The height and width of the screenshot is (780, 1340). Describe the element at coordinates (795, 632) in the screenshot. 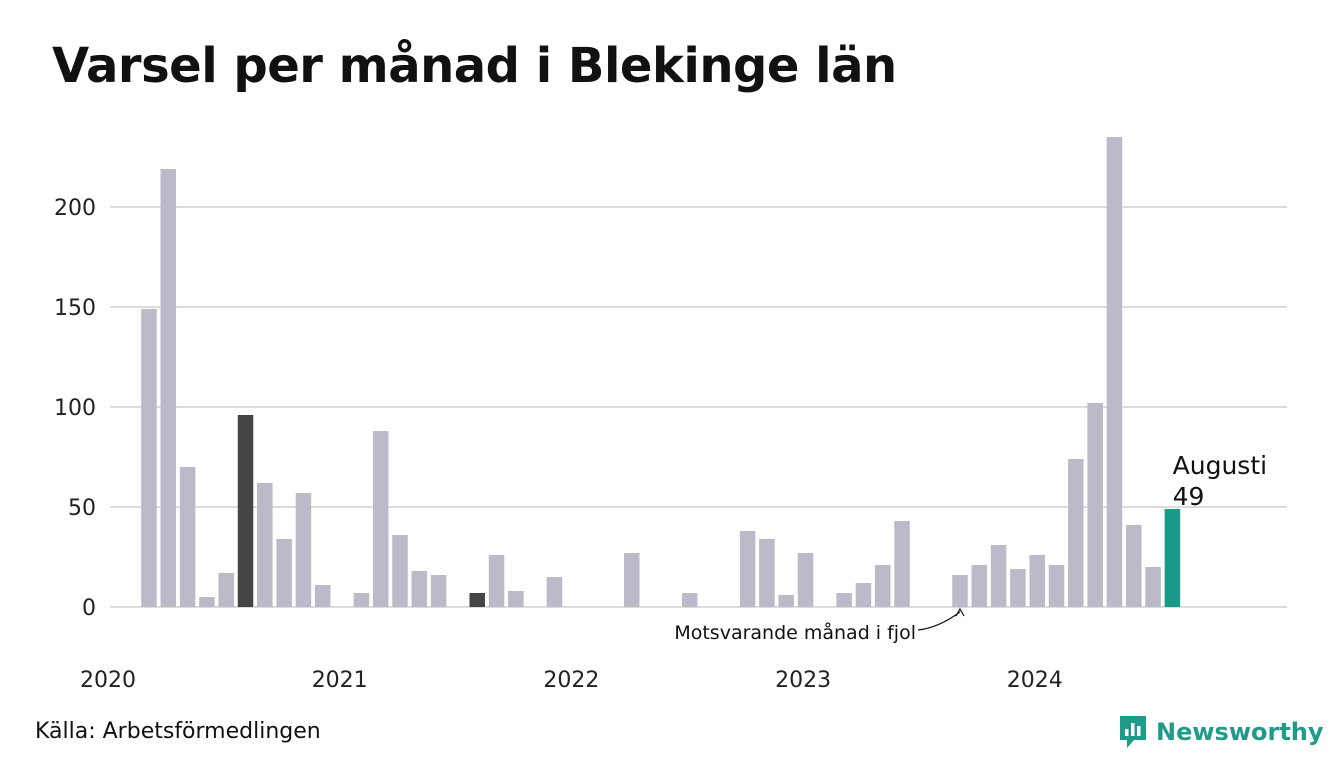

I see `prior-month-annotation: Motsvarande månad i fjol` at that location.